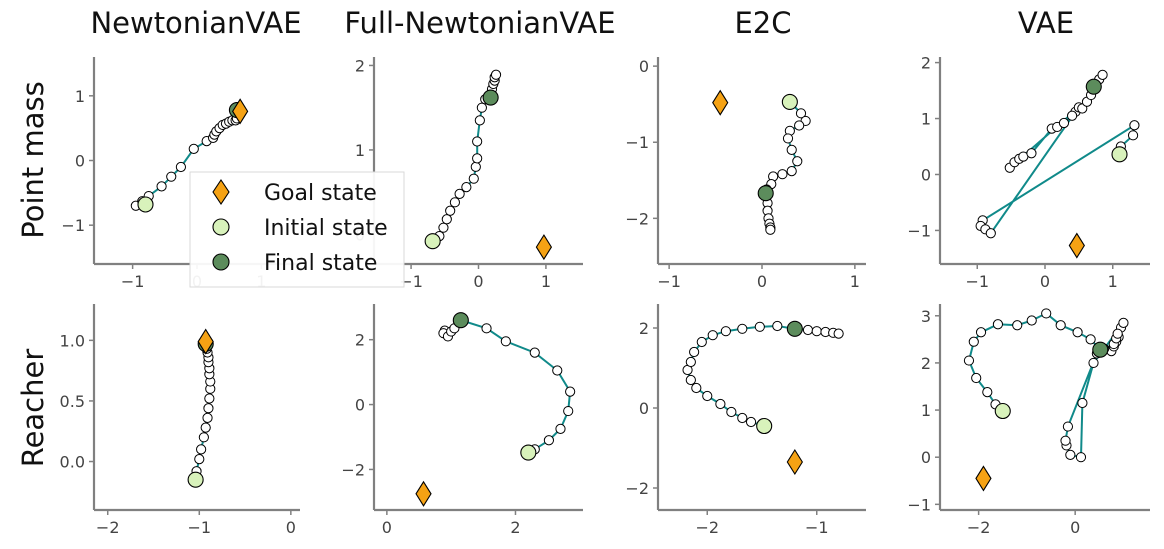 The width and height of the screenshot is (1164, 549). I want to click on column-title-full-newtonianvae: Full-NewtonianVAE, so click(479, 23).